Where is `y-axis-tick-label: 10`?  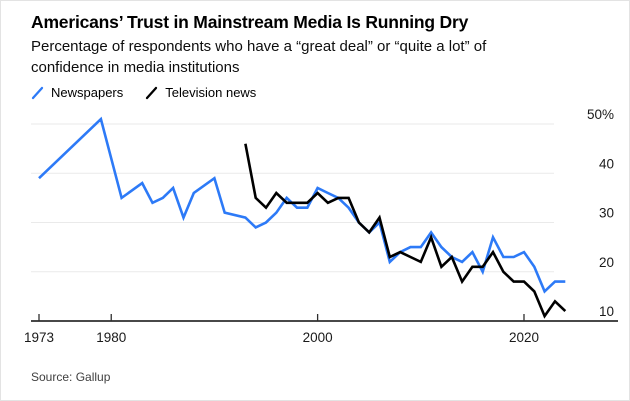
y-axis-tick-label: 10 is located at coordinates (606, 311).